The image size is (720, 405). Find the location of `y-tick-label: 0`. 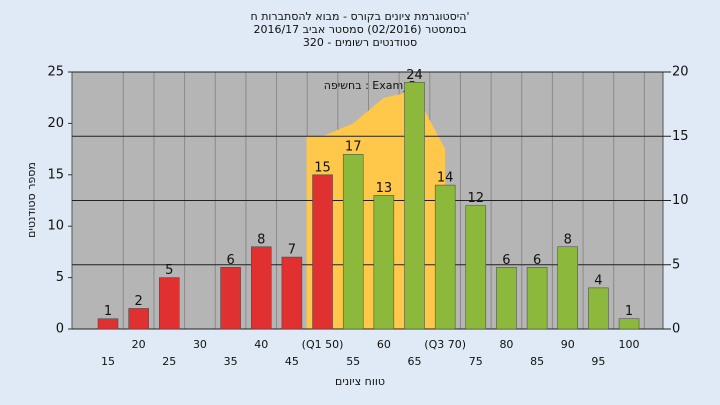

y-tick-label: 0 is located at coordinates (60, 329).